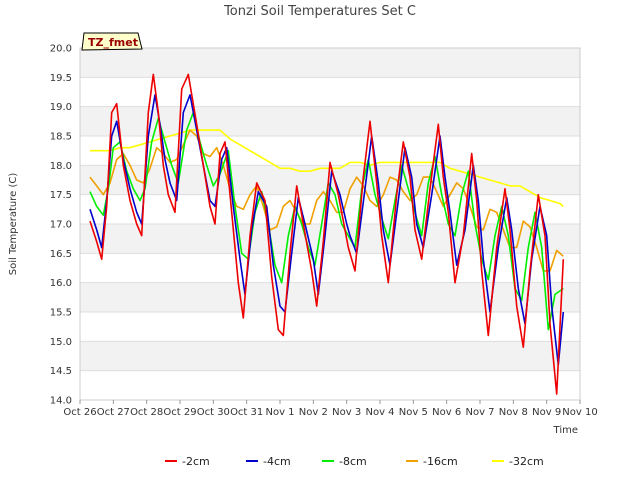  I want to click on legend-item: -8cm, so click(344, 461).